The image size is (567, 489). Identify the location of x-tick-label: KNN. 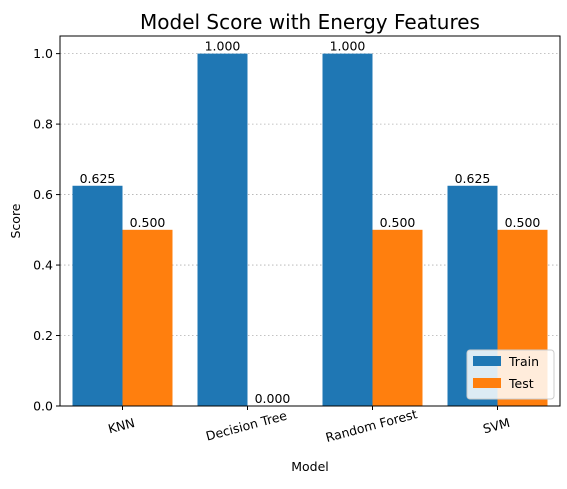
(121, 425).